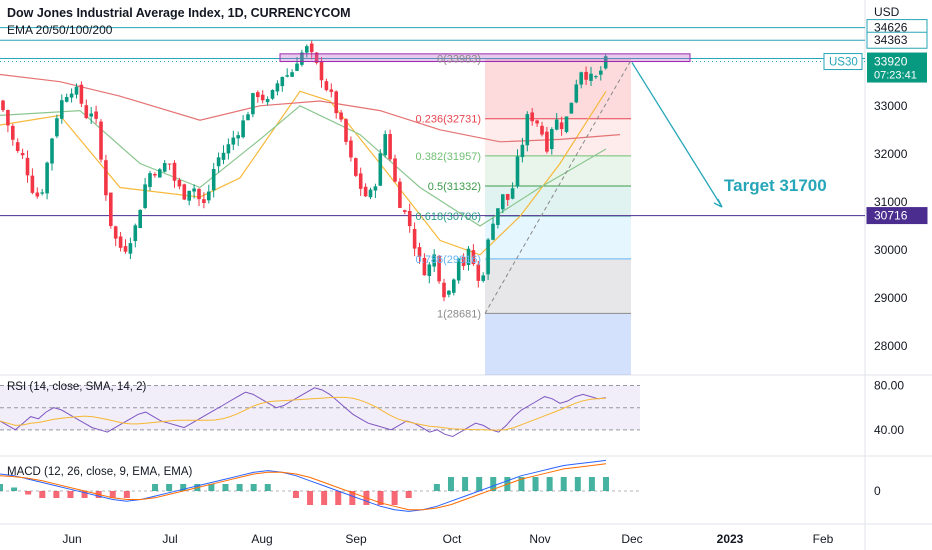  Describe the element at coordinates (71, 539) in the screenshot. I see `time-axis-label: Jun` at that location.